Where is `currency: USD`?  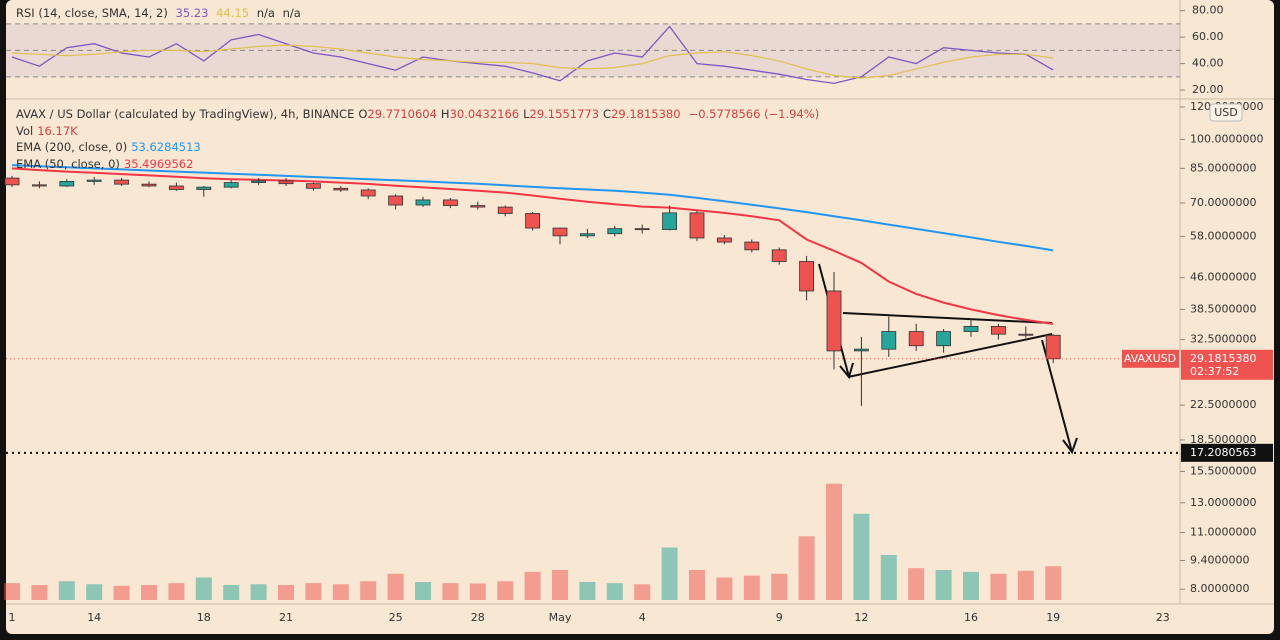
currency: USD is located at coordinates (1226, 112).